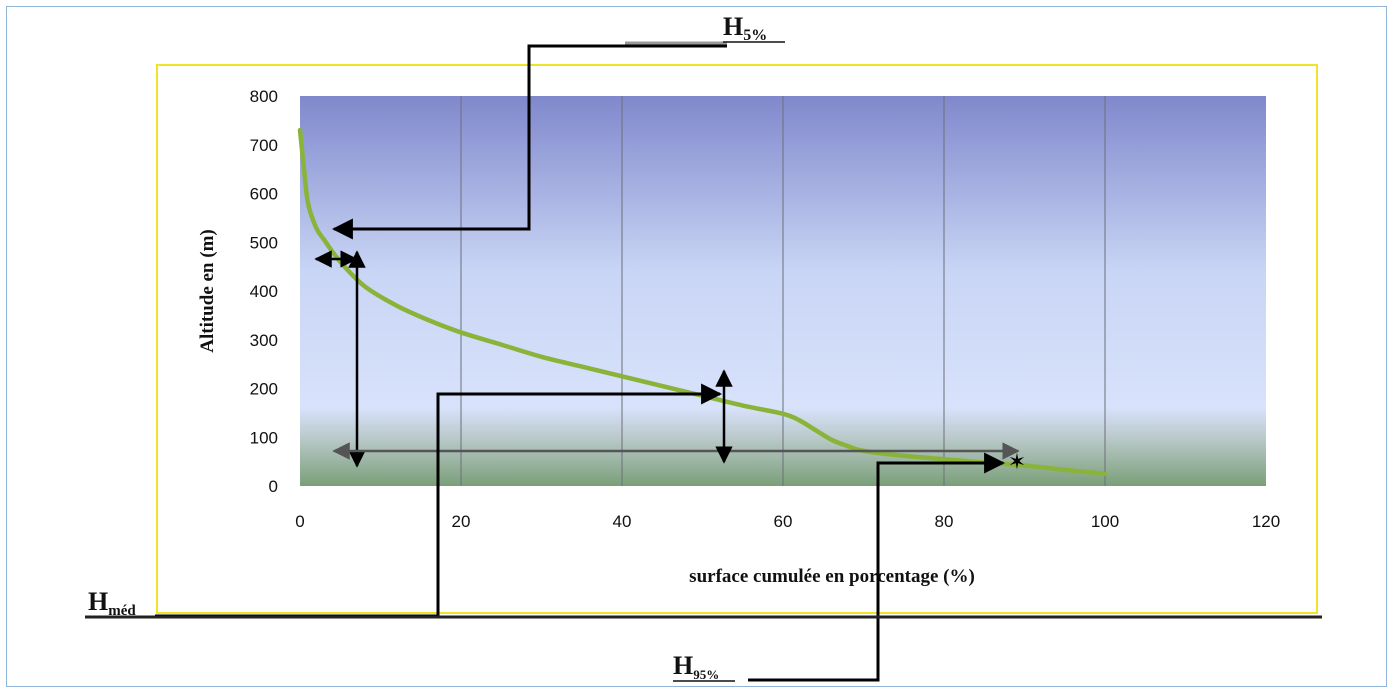 This screenshot has height=695, width=1395. I want to click on y-axis-label: Altitude en (m), so click(207, 290).